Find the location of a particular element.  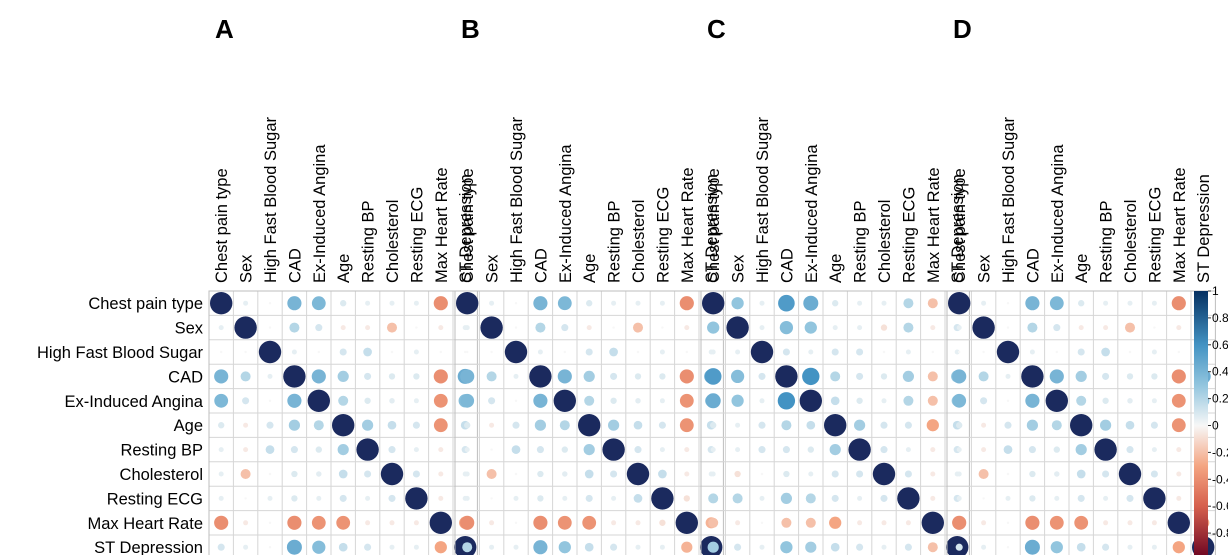

row-label-resting-bp: Resting BP is located at coordinates (161, 451).